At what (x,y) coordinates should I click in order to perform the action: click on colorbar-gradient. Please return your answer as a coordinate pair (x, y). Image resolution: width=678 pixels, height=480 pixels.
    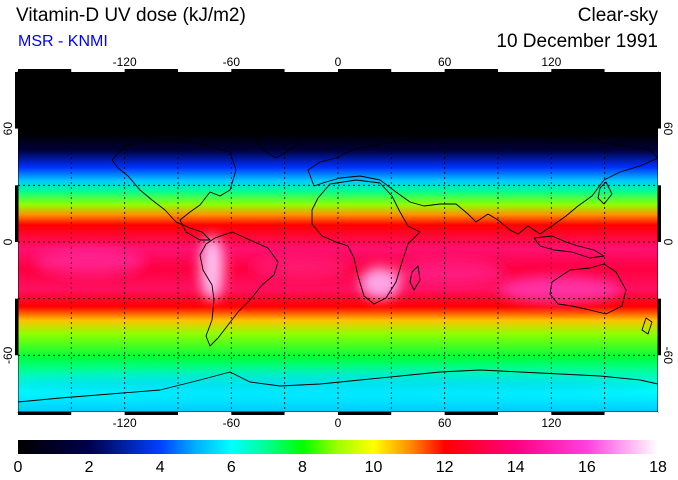
    Looking at the image, I should click on (338, 447).